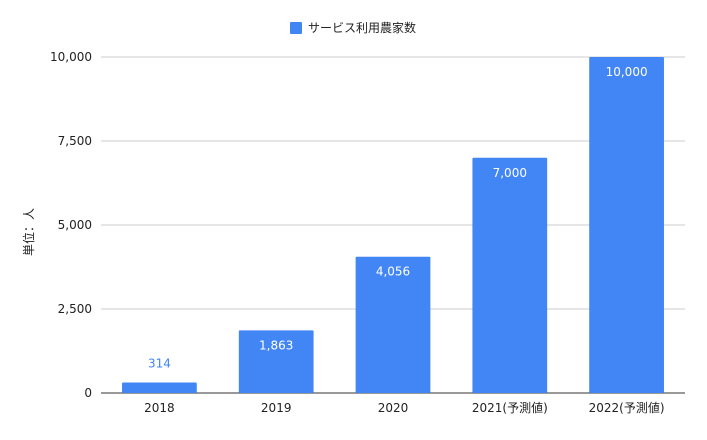 The width and height of the screenshot is (707, 440). What do you see at coordinates (71, 57) in the screenshot?
I see `y-tick-label: 10,000` at bounding box center [71, 57].